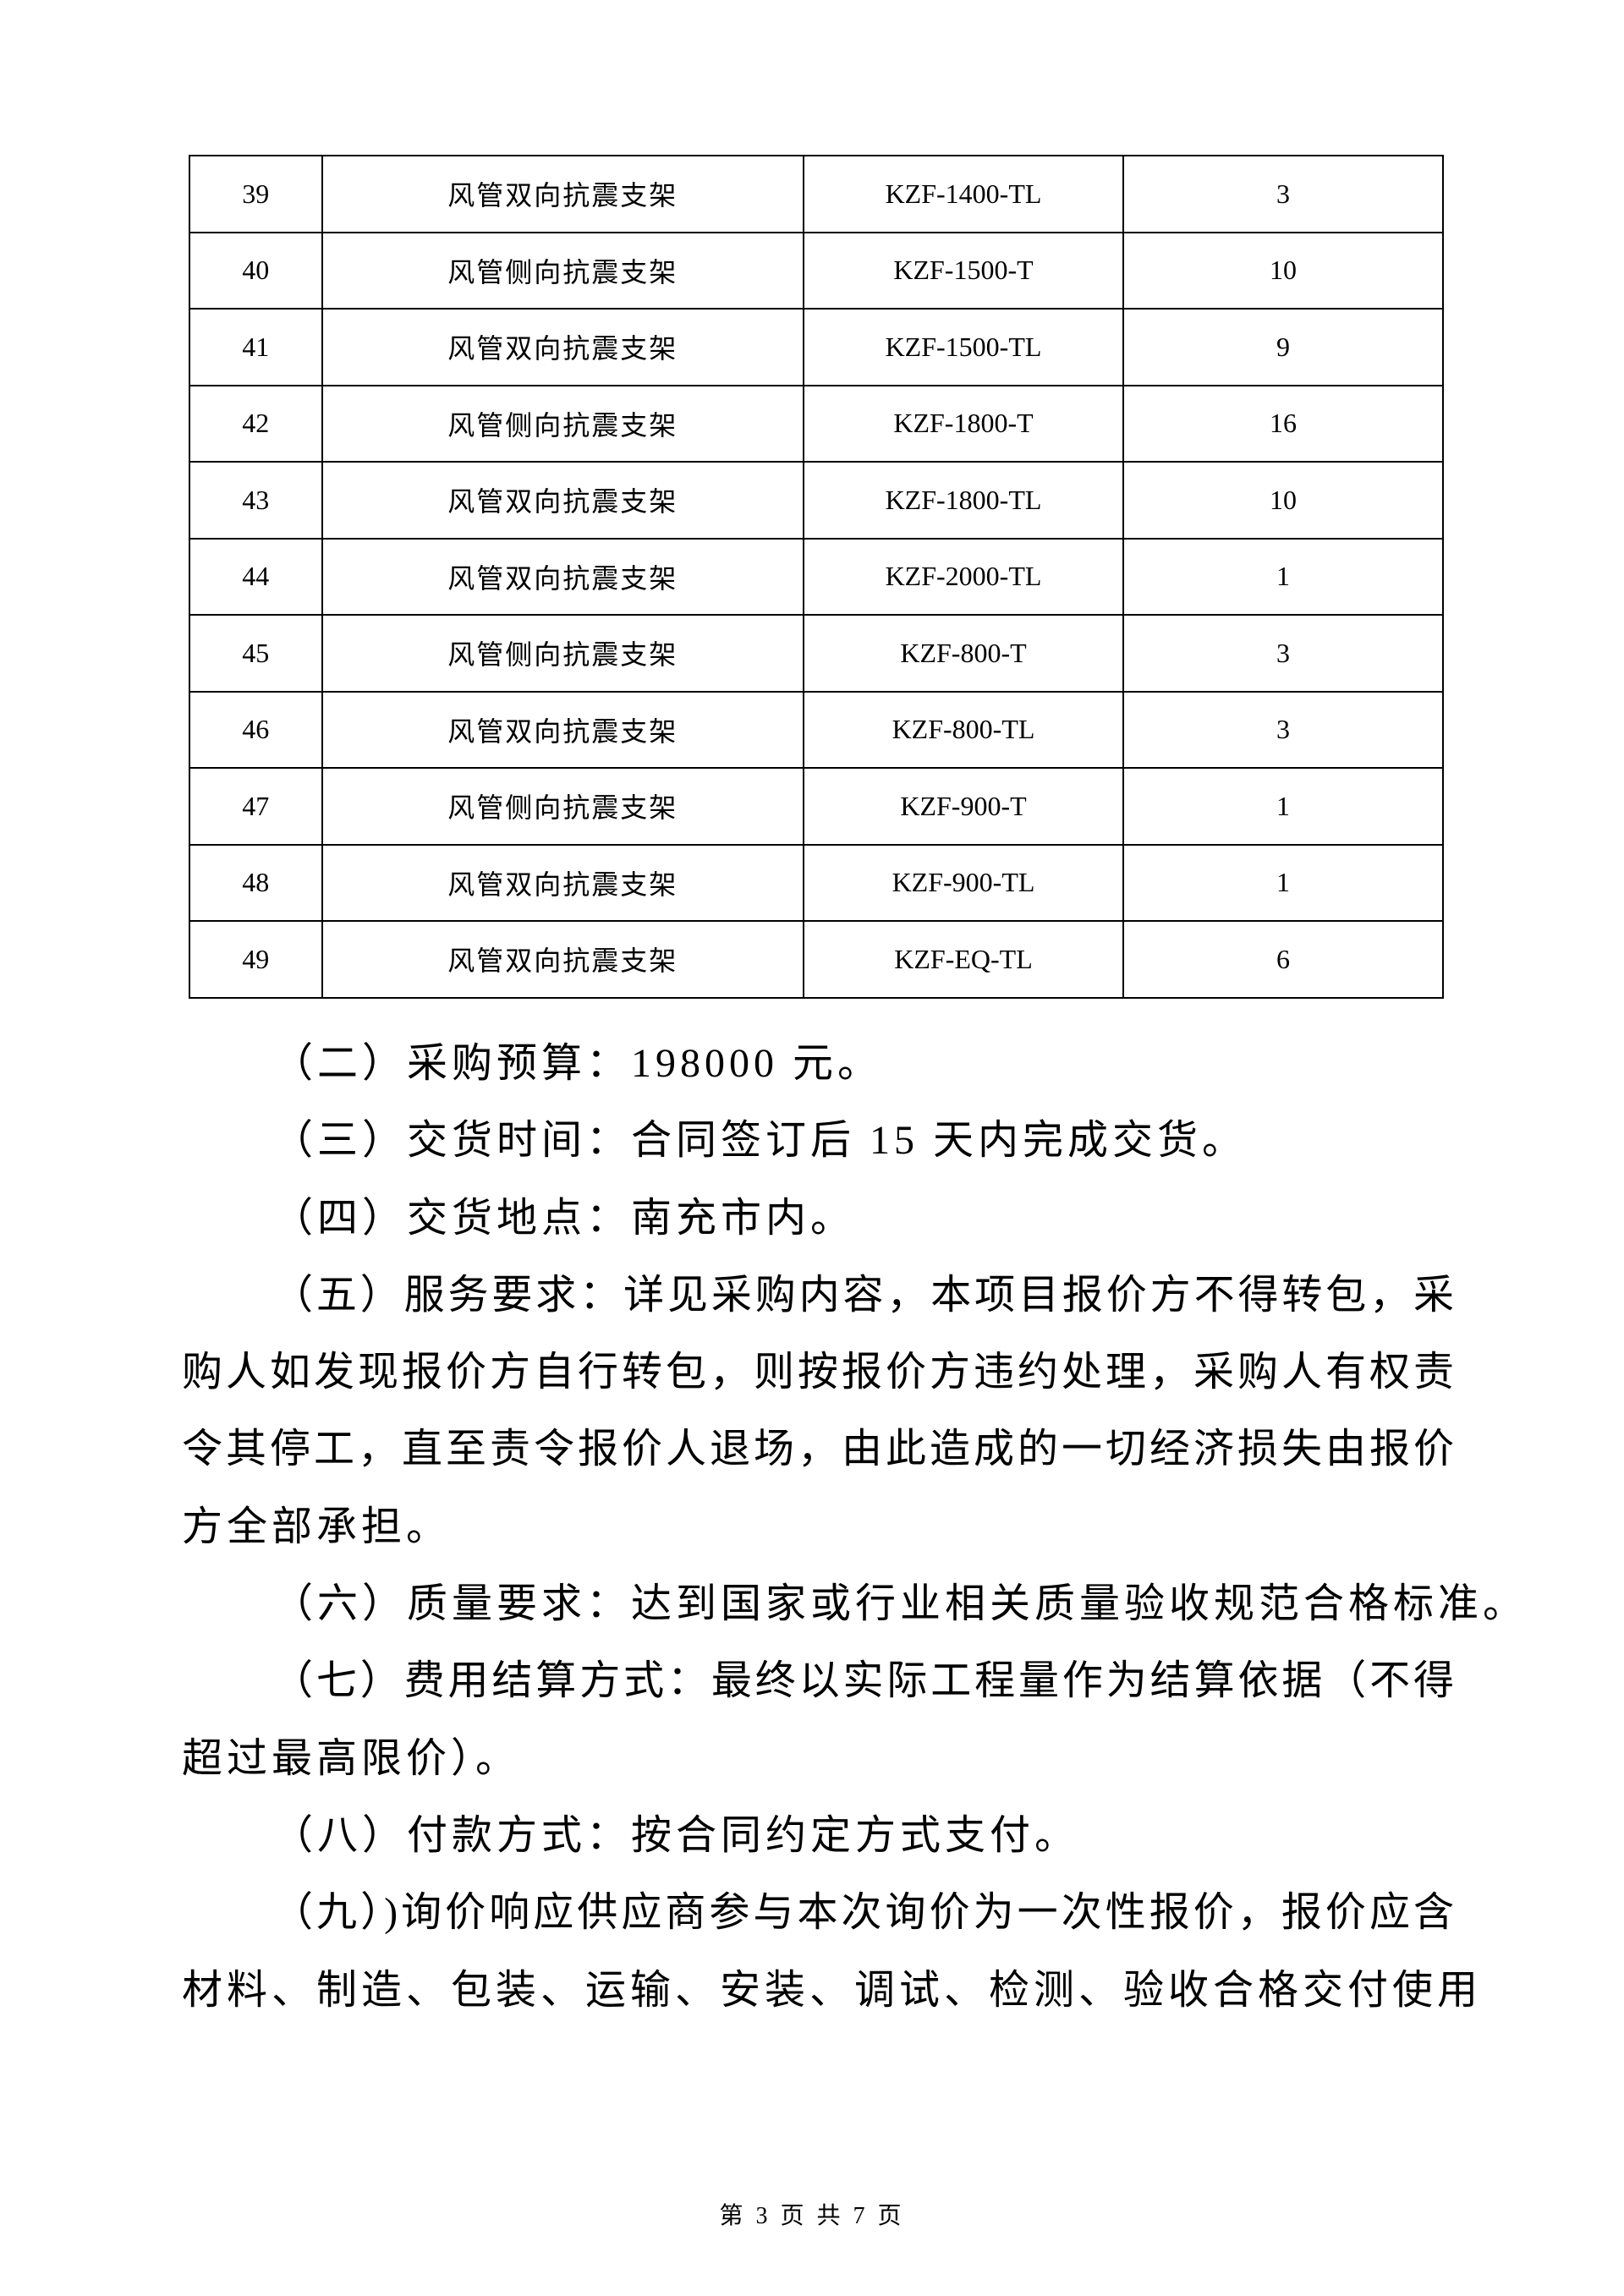 This screenshot has width=1624, height=2296. Describe the element at coordinates (1283, 423) in the screenshot. I see `quantity: 16` at that location.